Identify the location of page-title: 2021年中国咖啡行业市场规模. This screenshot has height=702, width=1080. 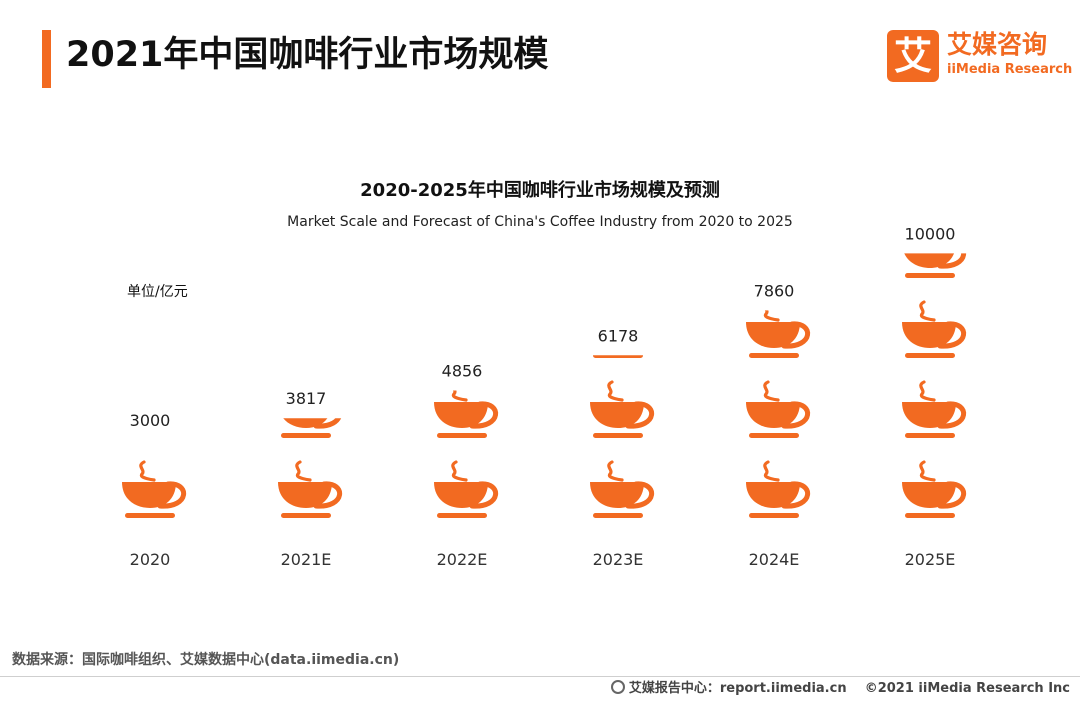
(307, 55).